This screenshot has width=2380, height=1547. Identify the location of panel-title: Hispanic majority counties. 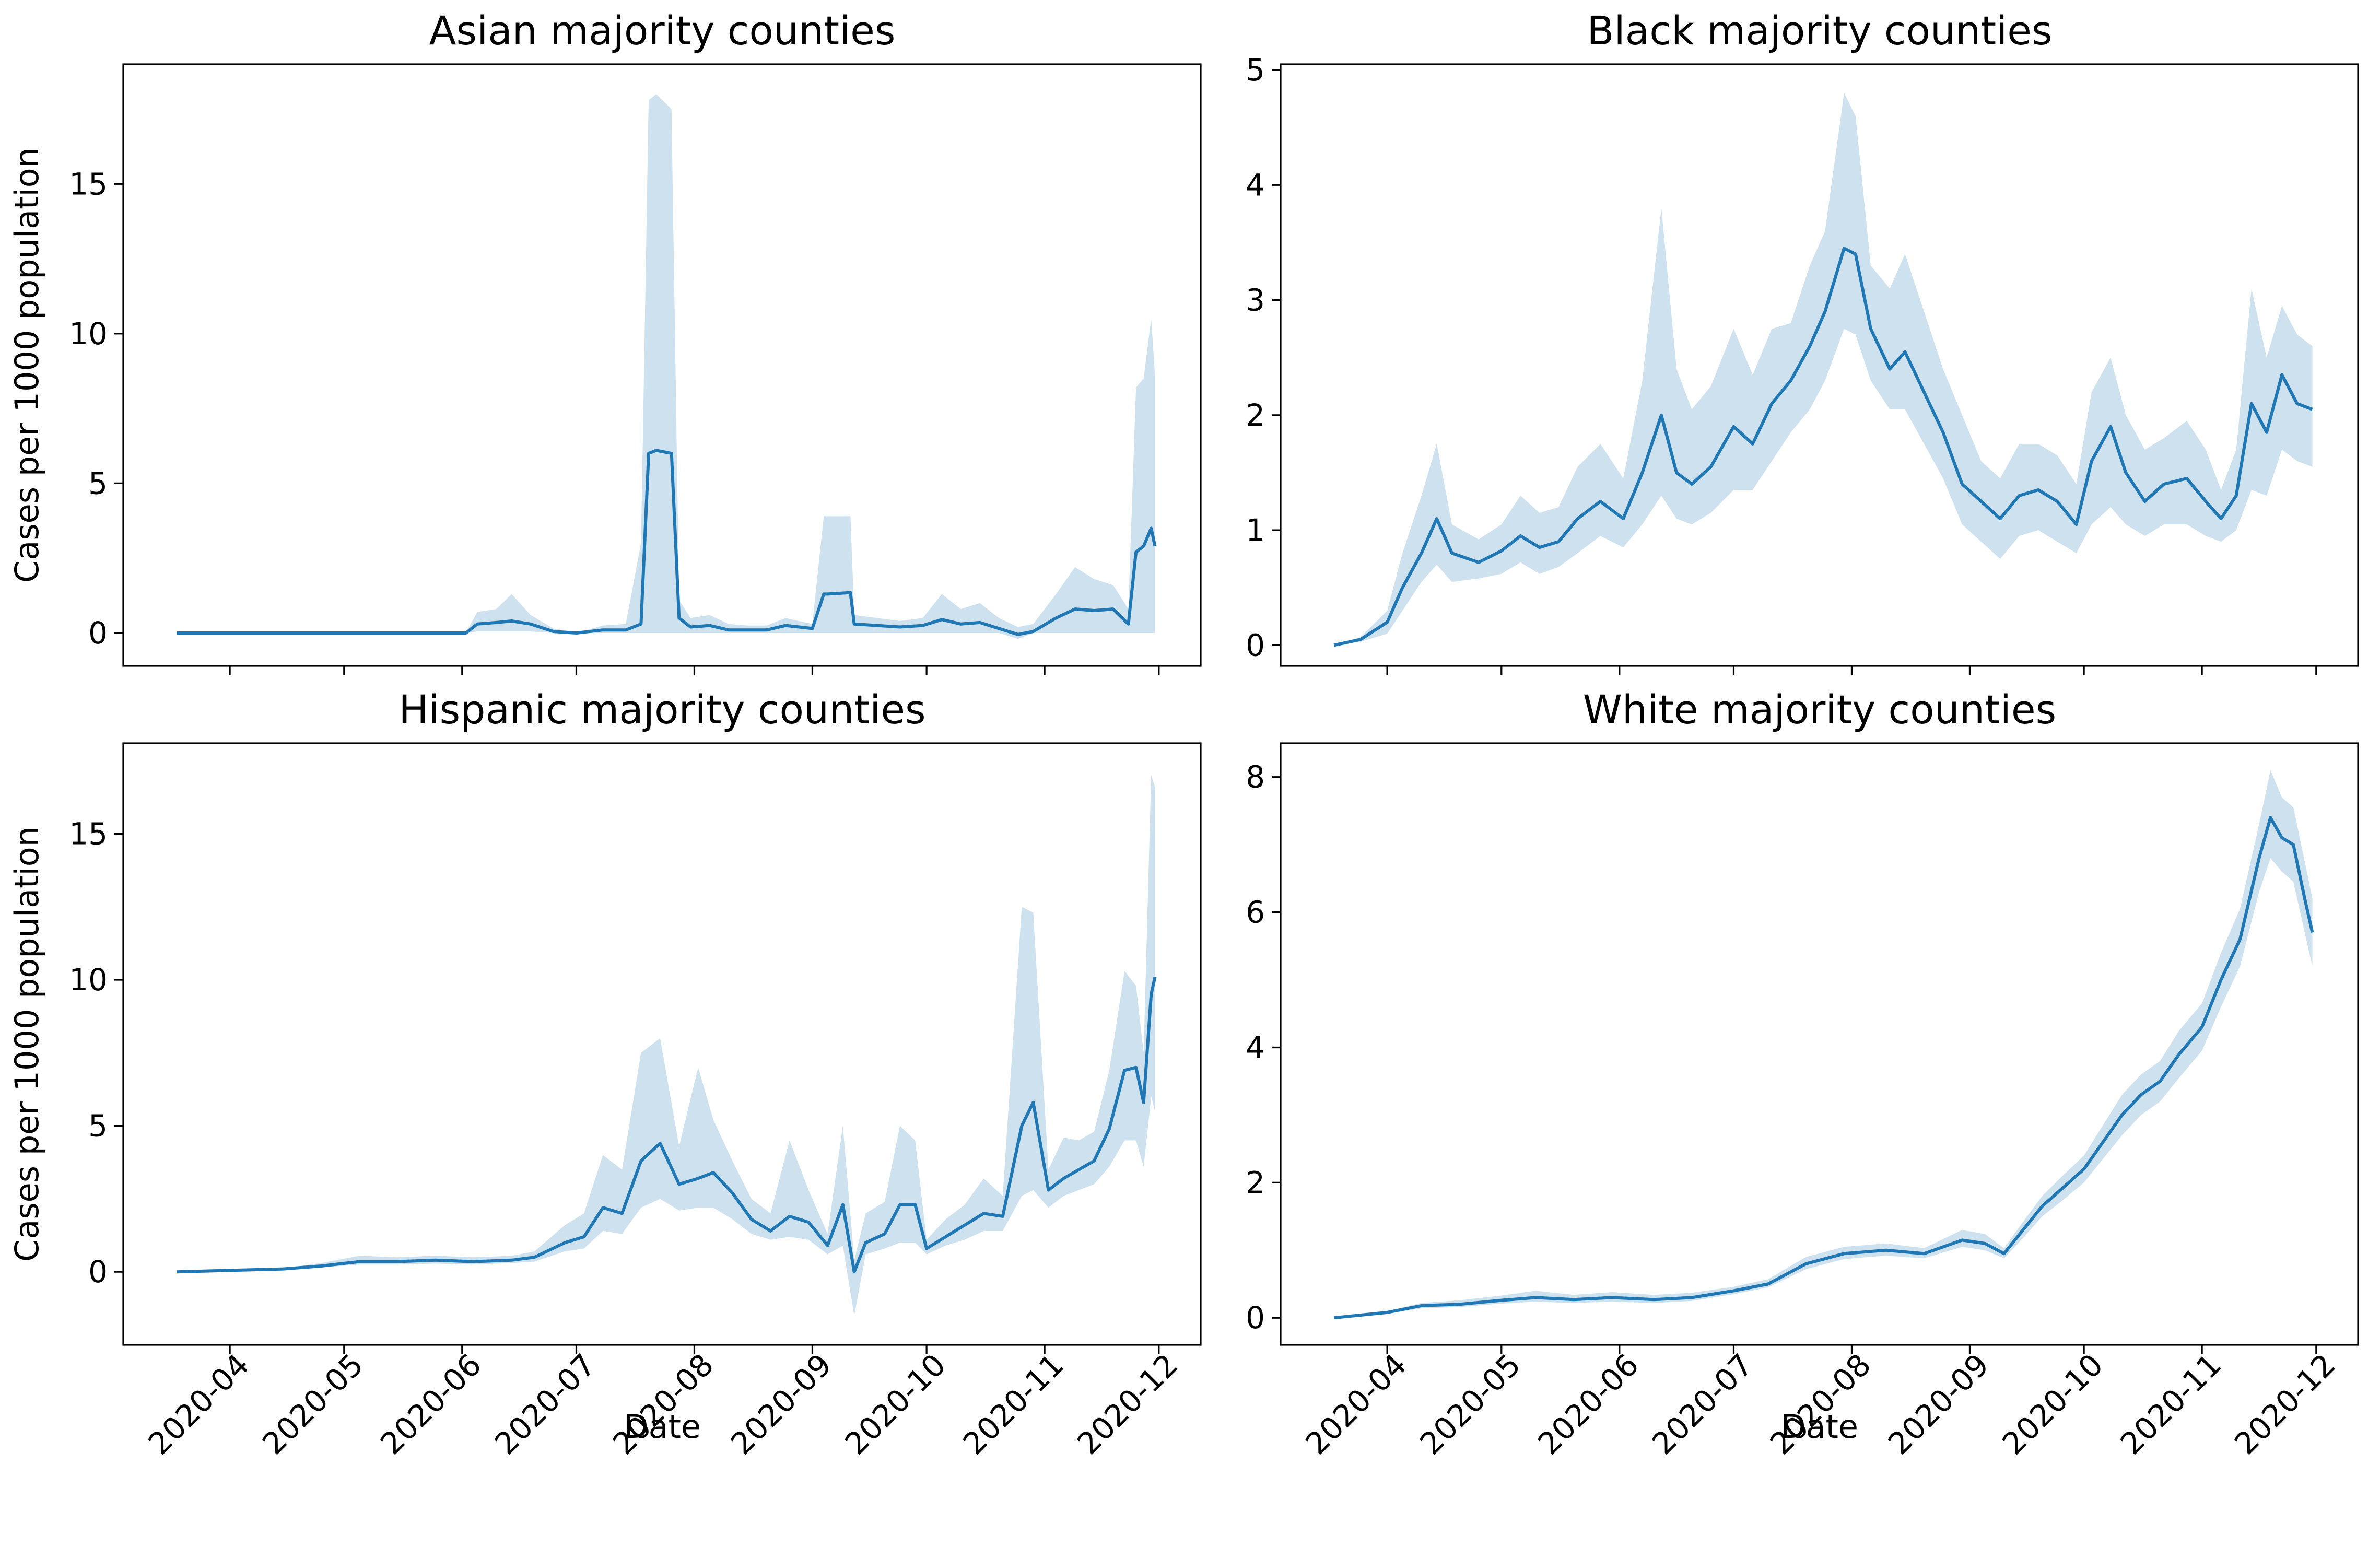
(661, 709).